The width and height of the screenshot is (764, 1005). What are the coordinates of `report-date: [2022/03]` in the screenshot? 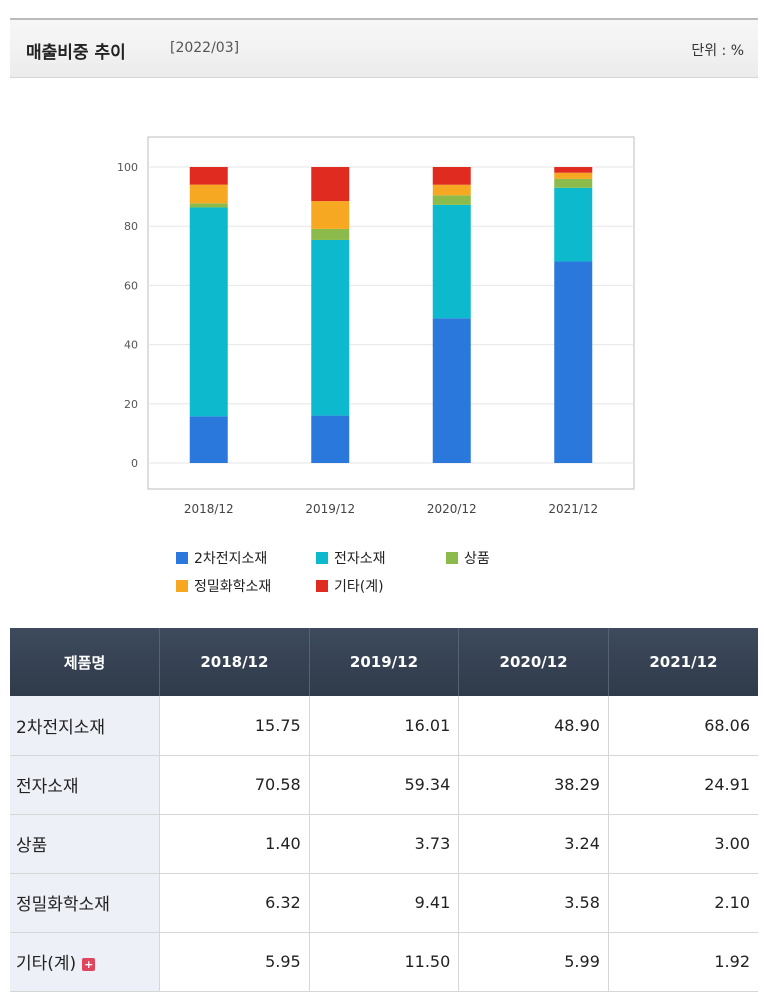 It's located at (205, 48).